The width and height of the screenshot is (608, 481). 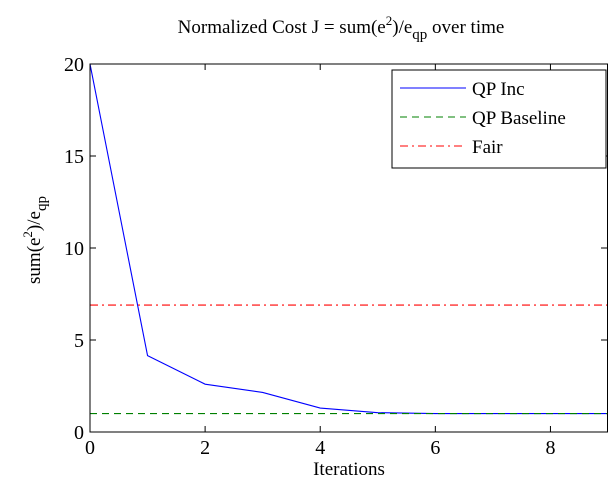 I want to click on y-tick-label: 15, so click(x=74, y=157).